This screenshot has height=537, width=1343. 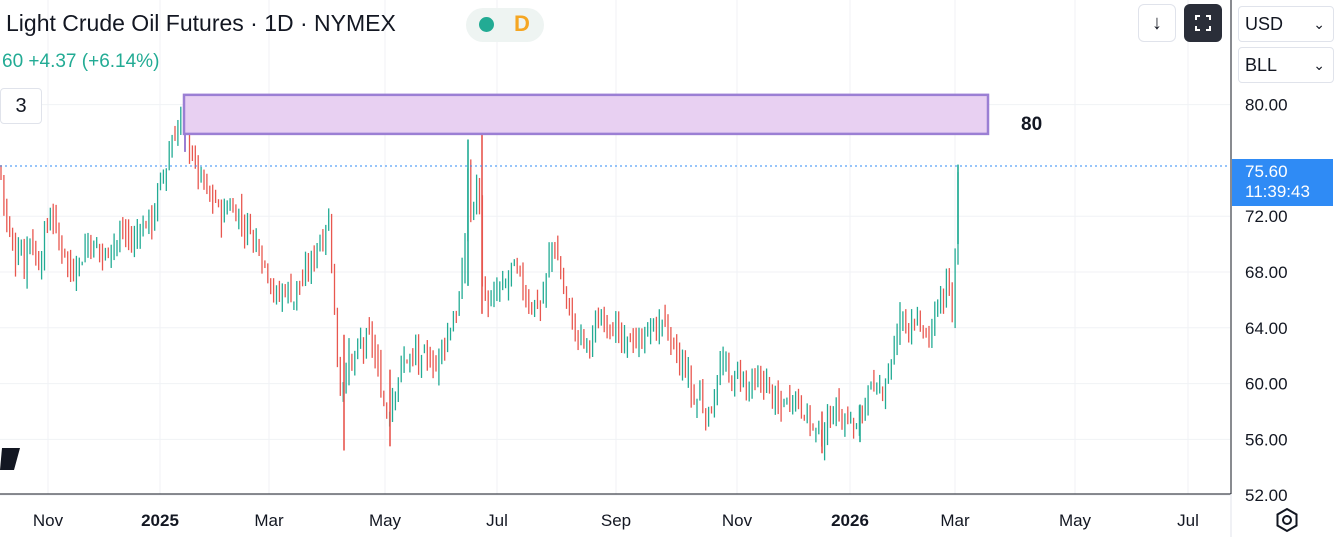 What do you see at coordinates (21, 106) in the screenshot?
I see `period-box: 3` at bounding box center [21, 106].